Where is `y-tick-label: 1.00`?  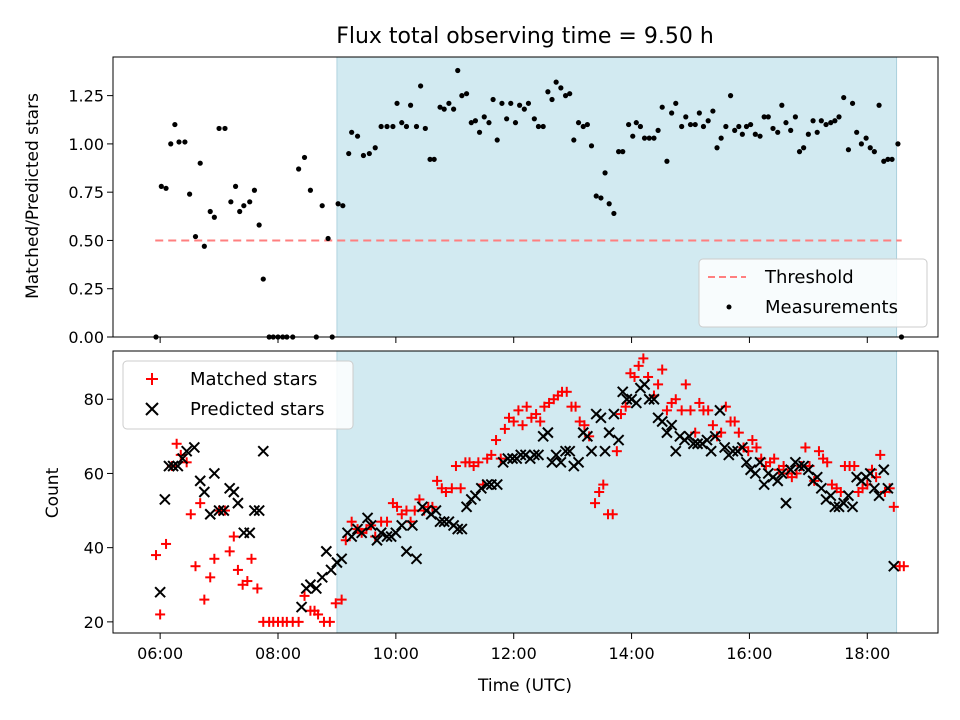 y-tick-label: 1.00 is located at coordinates (86, 144).